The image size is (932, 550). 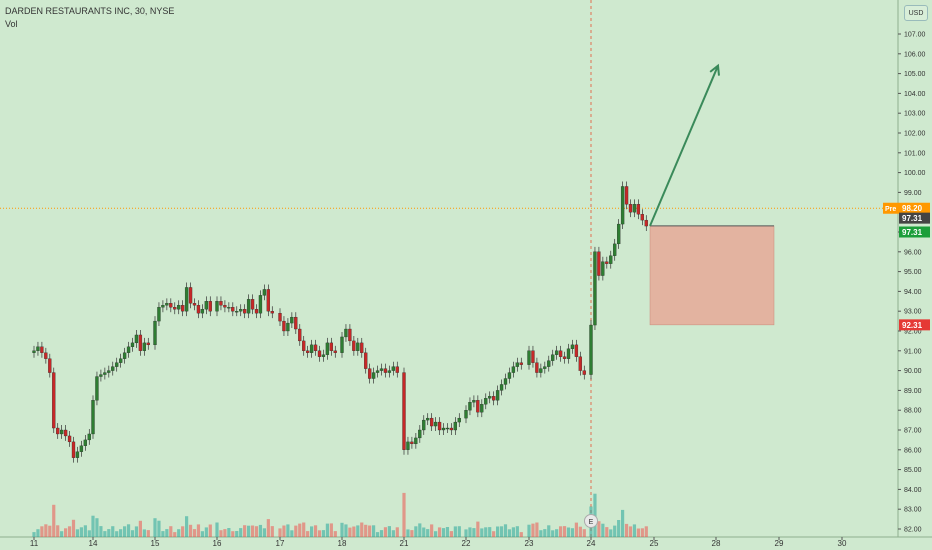 What do you see at coordinates (712, 275) in the screenshot?
I see `stop-loss-box` at bounding box center [712, 275].